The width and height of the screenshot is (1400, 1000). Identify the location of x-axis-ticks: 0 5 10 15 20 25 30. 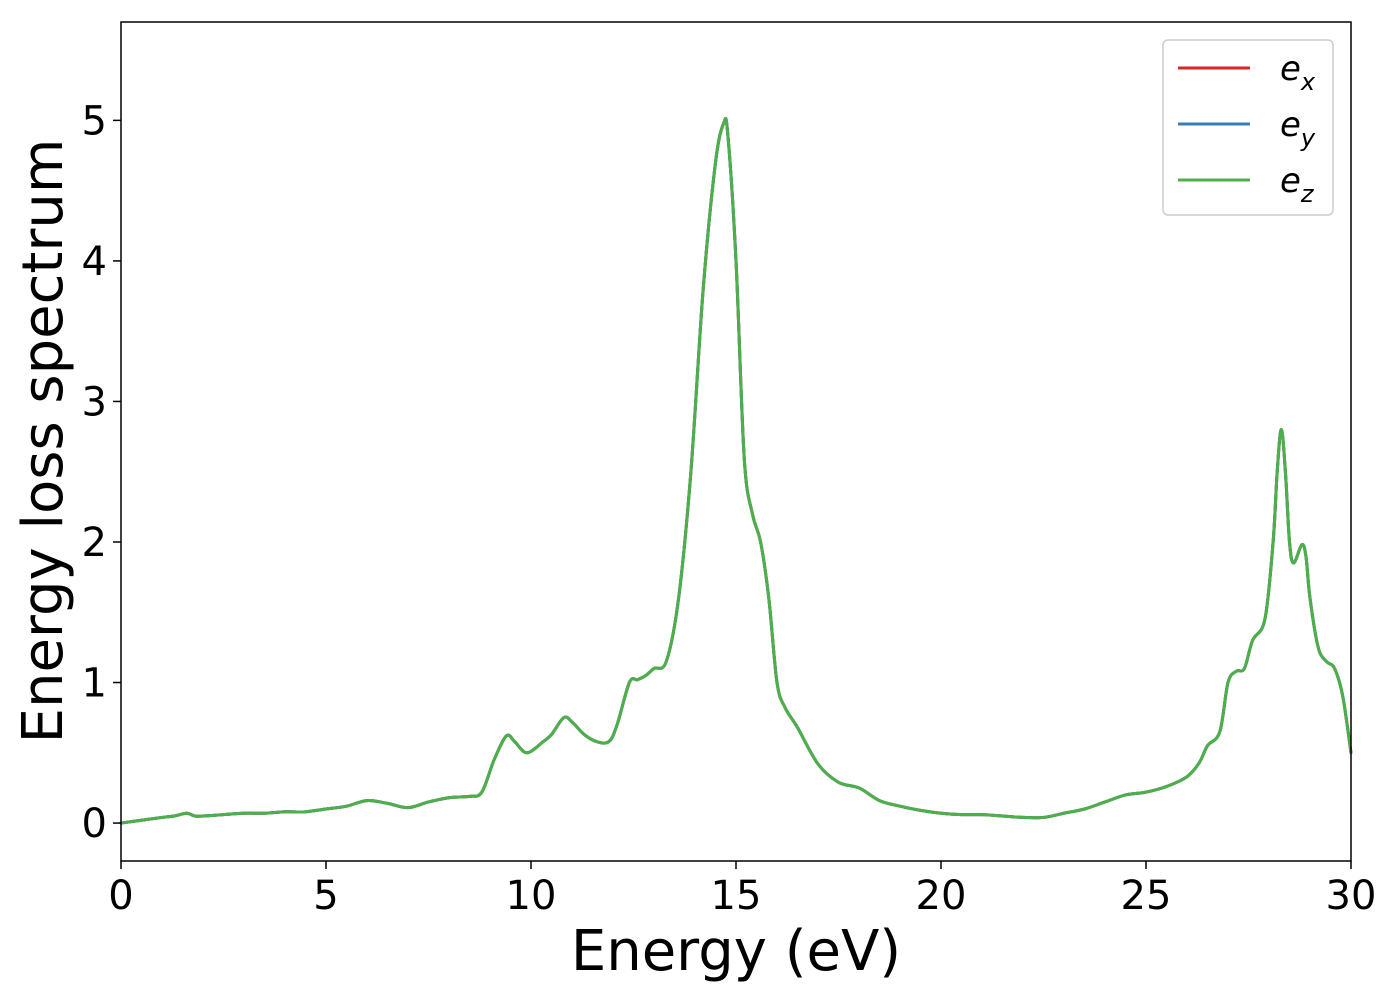
(742, 890).